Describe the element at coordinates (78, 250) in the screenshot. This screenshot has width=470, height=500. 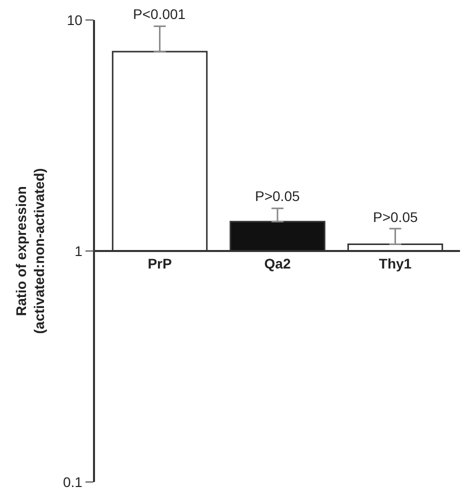
I see `y-tick-label: 1` at that location.